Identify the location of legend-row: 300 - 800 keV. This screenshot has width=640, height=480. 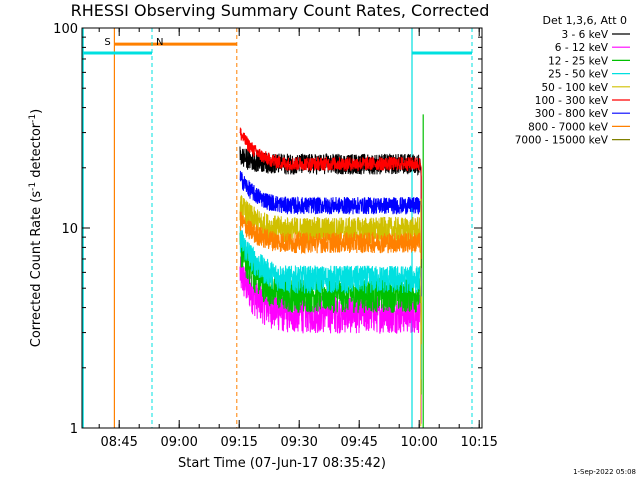
(582, 114).